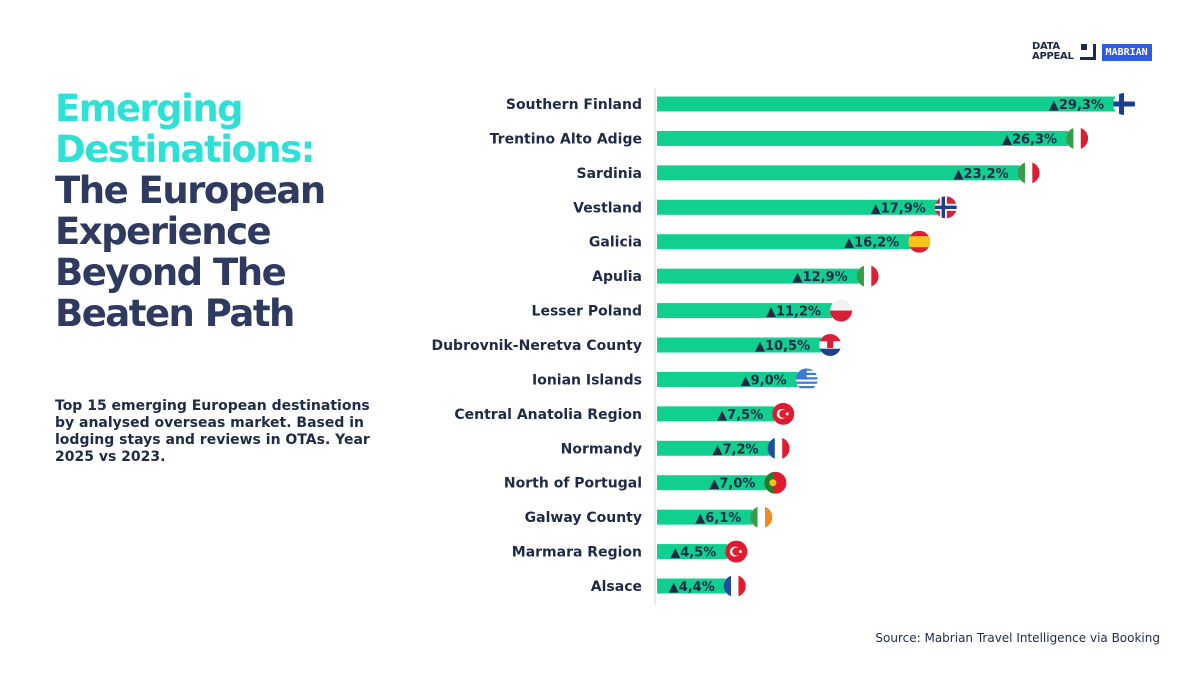 This screenshot has width=1200, height=675. Describe the element at coordinates (1046, 46) in the screenshot. I see `logo-line1: DATA` at that location.